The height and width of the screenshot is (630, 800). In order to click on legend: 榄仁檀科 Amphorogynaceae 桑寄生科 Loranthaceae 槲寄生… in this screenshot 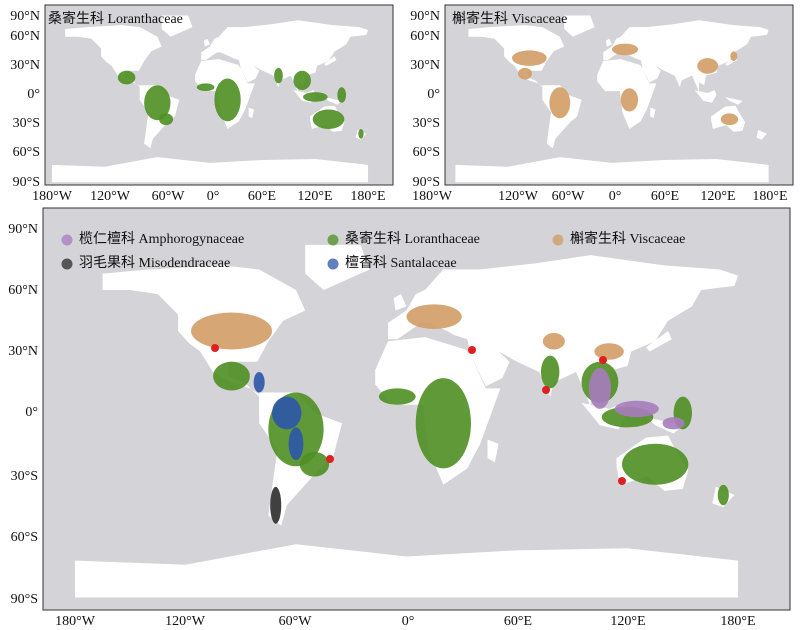, I will do `click(373, 250)`.